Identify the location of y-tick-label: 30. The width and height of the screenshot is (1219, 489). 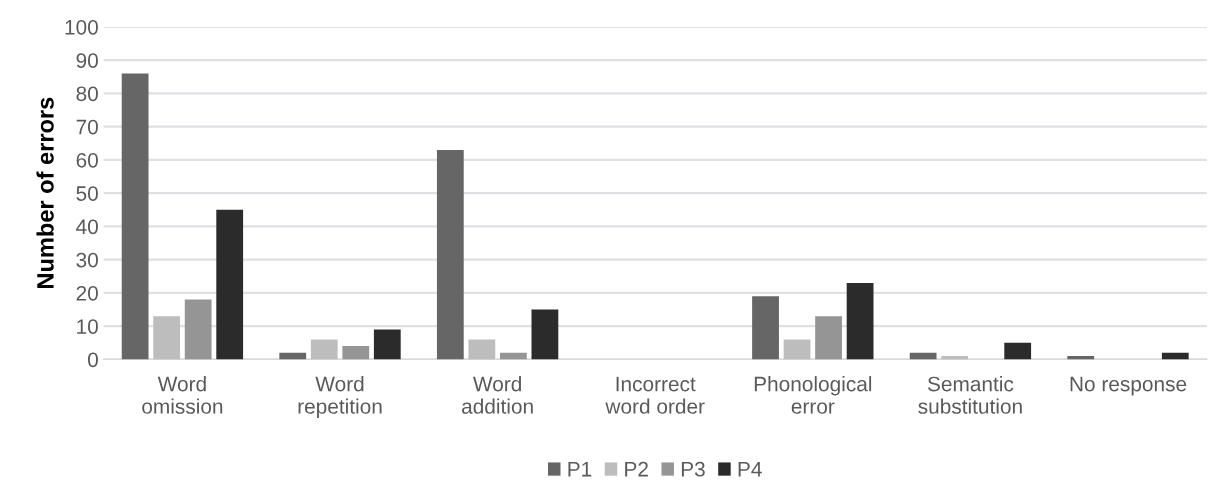
(87, 260).